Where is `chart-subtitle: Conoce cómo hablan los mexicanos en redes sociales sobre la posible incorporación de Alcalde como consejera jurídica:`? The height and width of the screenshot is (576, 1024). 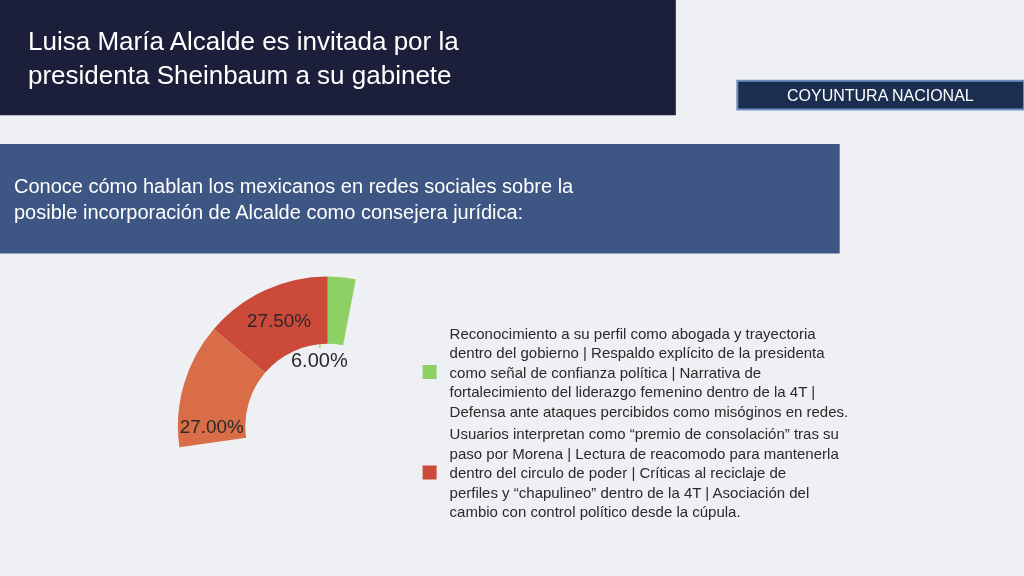 chart-subtitle: Conoce cómo hablan los mexicanos en redes sociales sobre la posible incorporación de Alcalde como consejera jurídica: is located at coordinates (294, 199).